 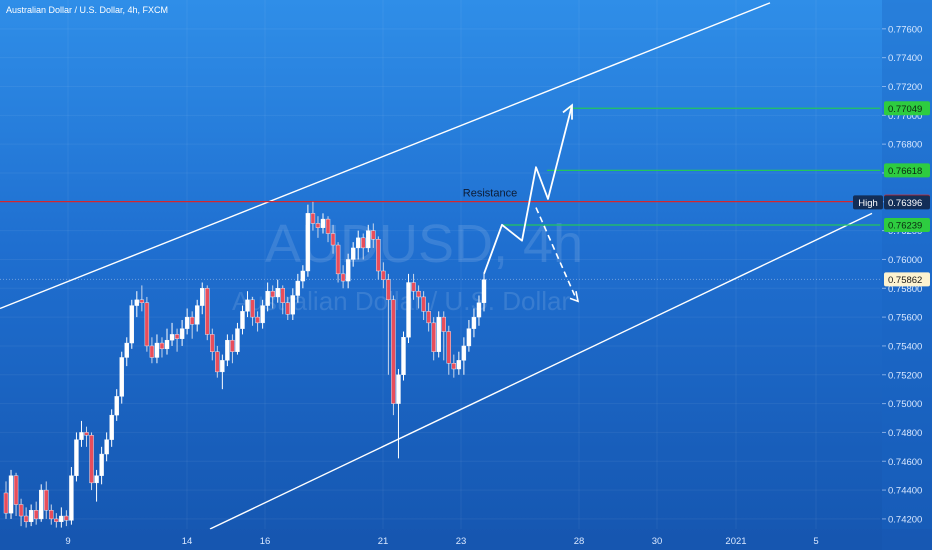 I want to click on high-price-tag-label: 0.76396, so click(x=905, y=203).